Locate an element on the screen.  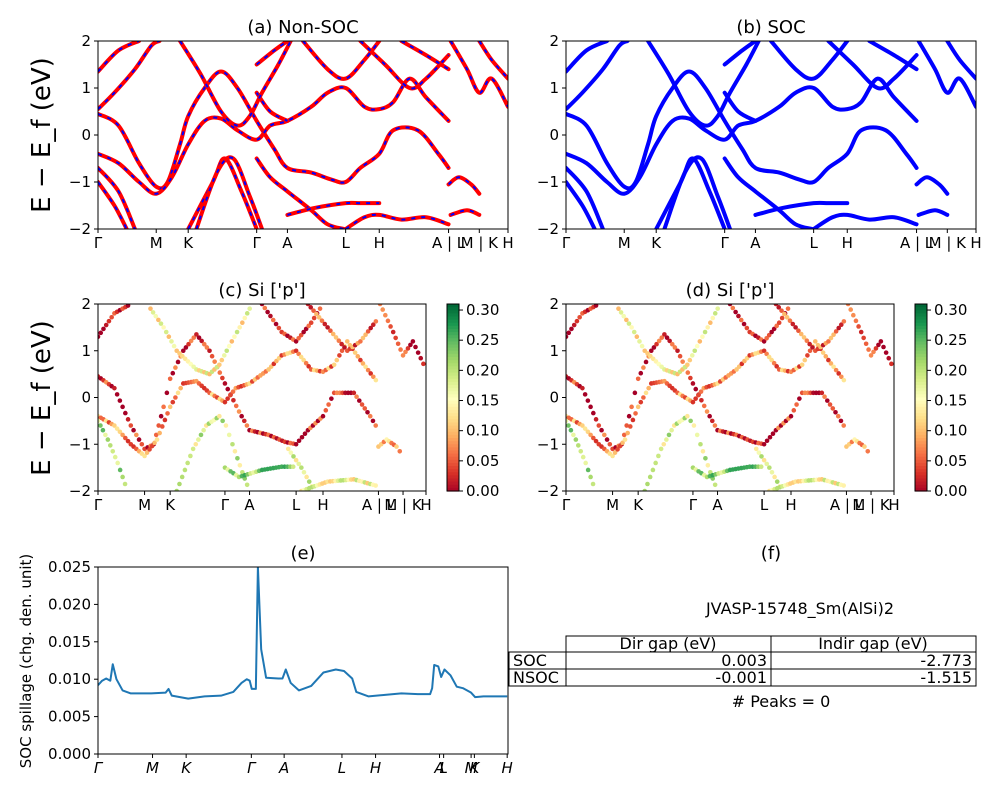
colorbar-tick-label: 0.10 is located at coordinates (482, 431).